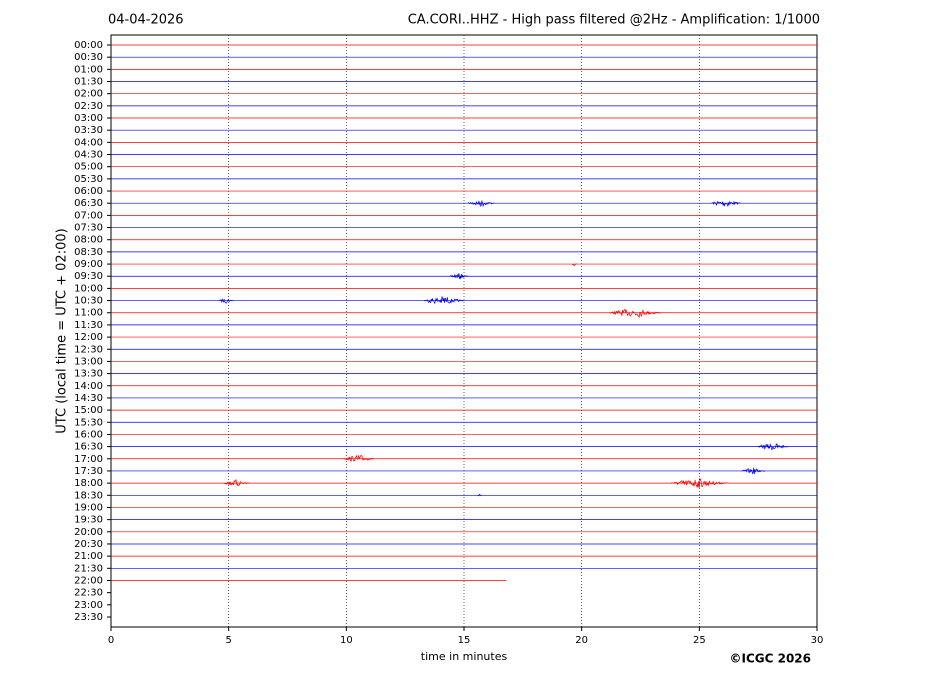 The width and height of the screenshot is (927, 700). Describe the element at coordinates (88, 288) in the screenshot. I see `y-tick-label: 10:00` at that location.